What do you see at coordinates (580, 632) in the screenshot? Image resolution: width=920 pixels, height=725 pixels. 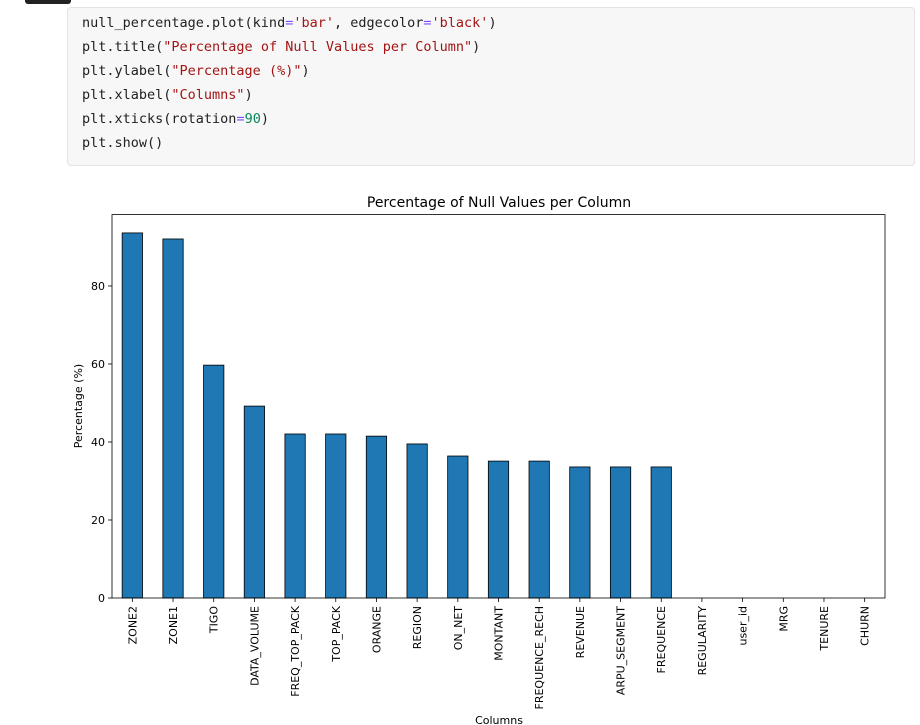 I see `x-tick-label: REVENUE` at bounding box center [580, 632].